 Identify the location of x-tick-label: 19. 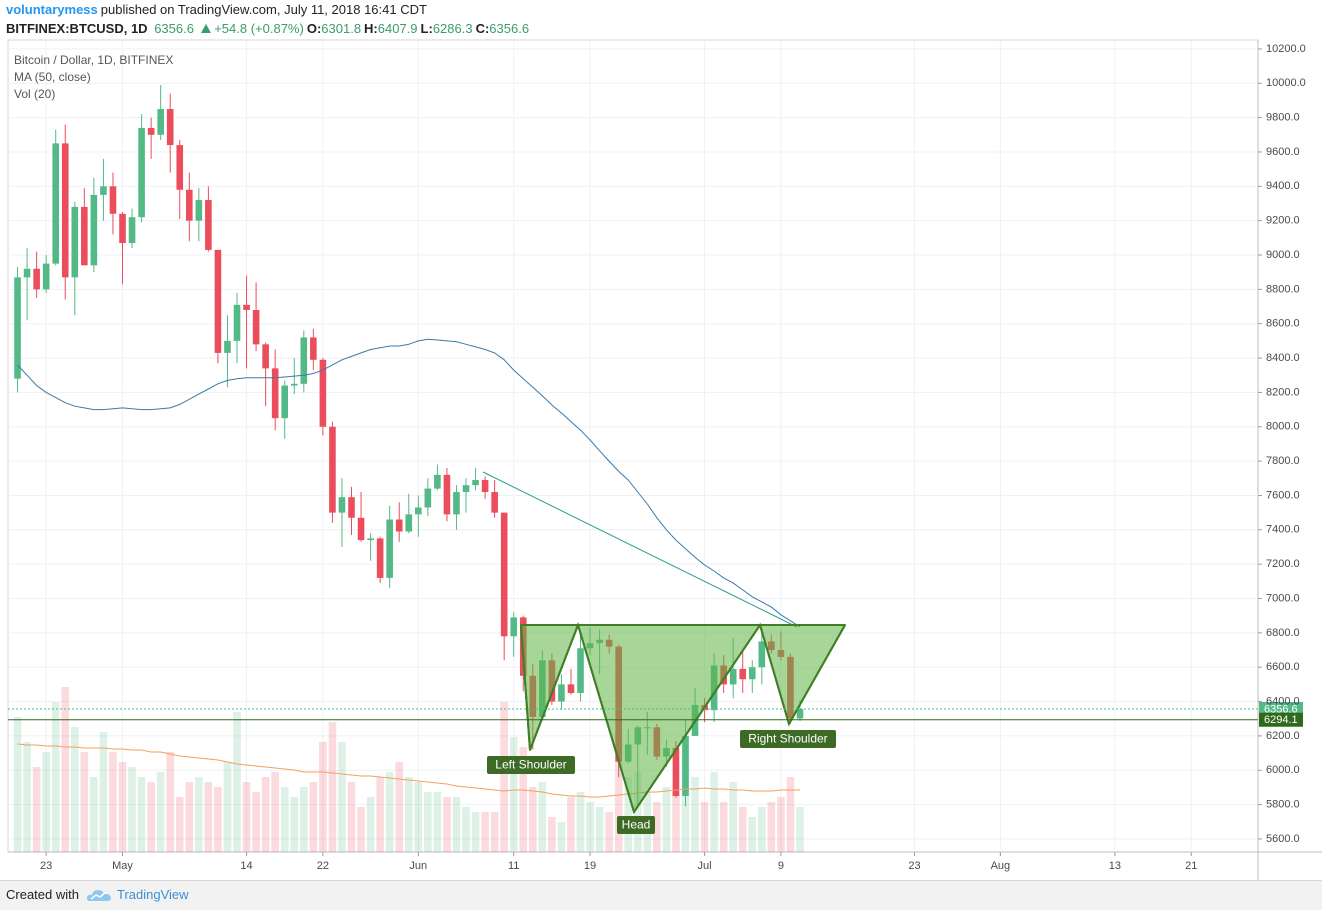
(590, 866).